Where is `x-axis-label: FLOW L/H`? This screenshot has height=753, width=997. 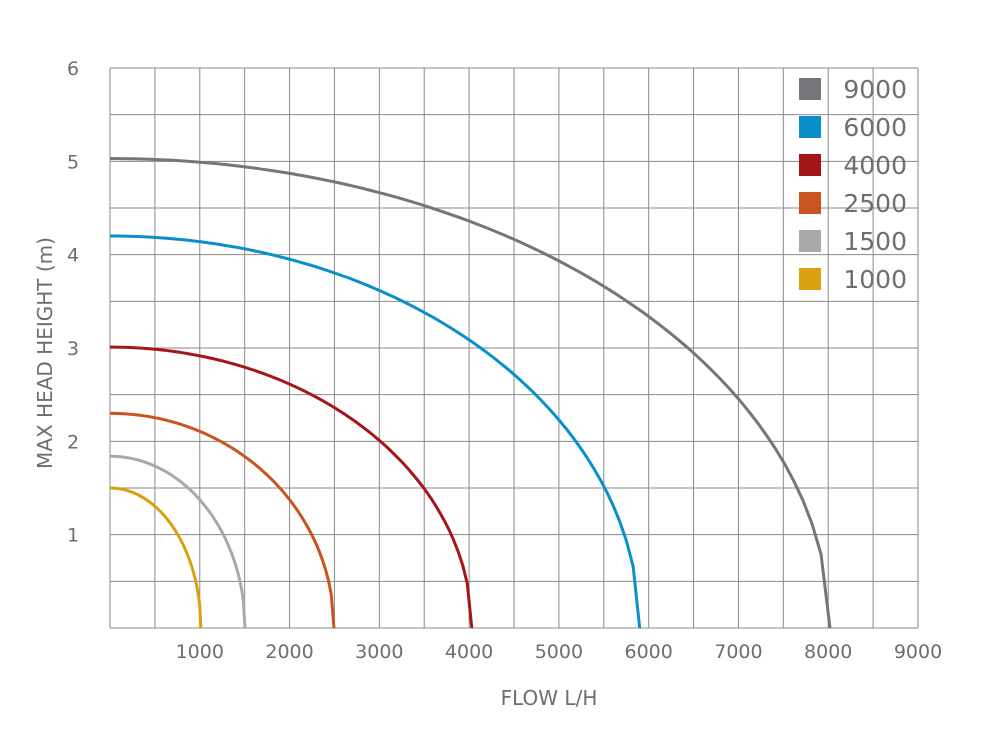 x-axis-label: FLOW L/H is located at coordinates (549, 698).